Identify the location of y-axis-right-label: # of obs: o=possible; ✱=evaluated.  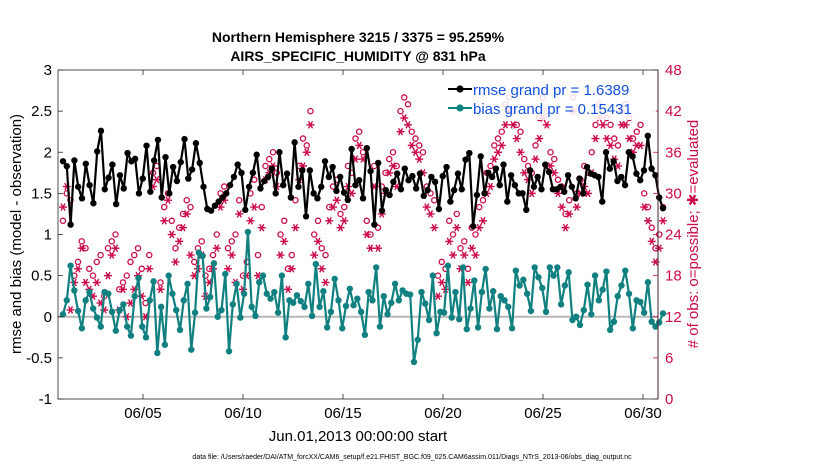
(693, 234).